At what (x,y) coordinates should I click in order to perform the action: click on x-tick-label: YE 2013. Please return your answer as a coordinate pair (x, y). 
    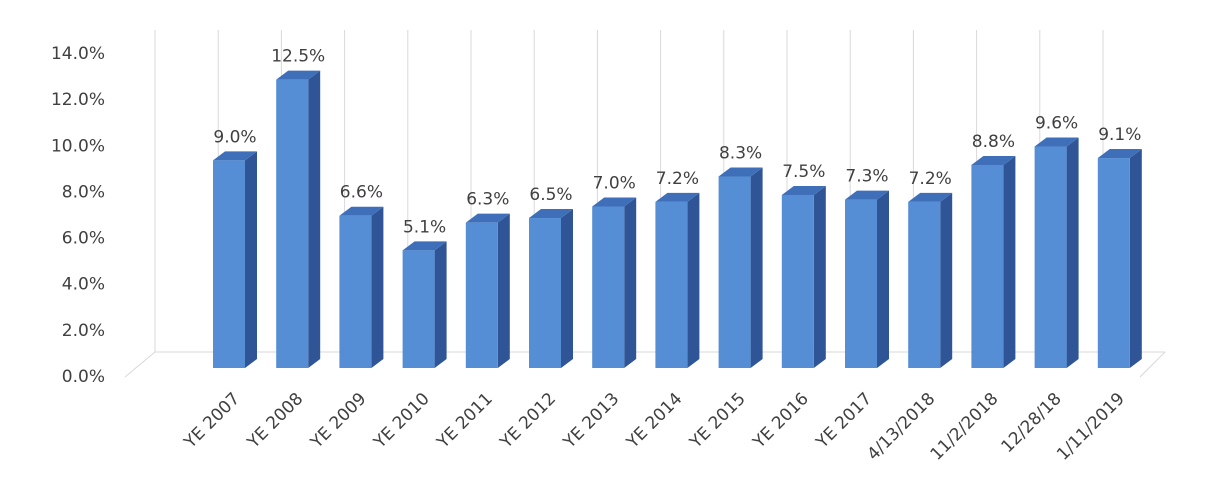
    Looking at the image, I should click on (591, 421).